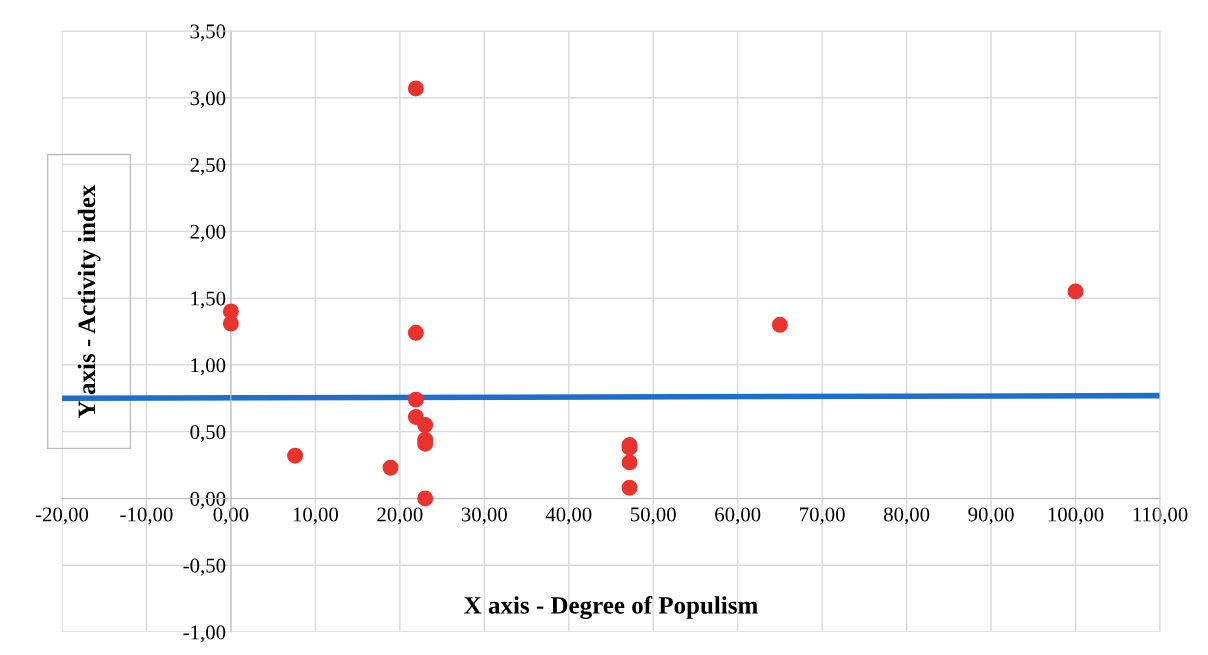 The width and height of the screenshot is (1208, 655). What do you see at coordinates (208, 434) in the screenshot?
I see `y-tick-label: 0,50` at bounding box center [208, 434].